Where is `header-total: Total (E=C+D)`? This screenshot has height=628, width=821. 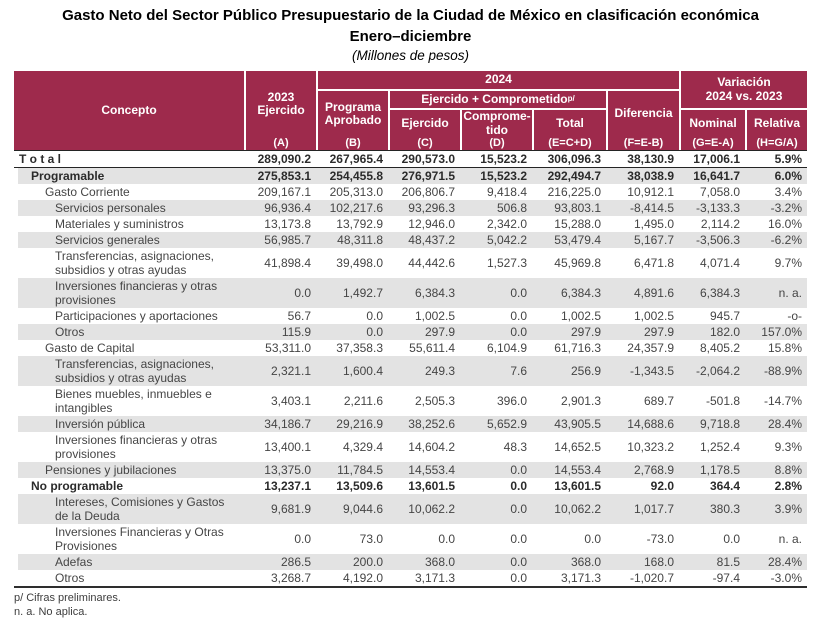
header-total: Total (E=C+D) is located at coordinates (570, 130).